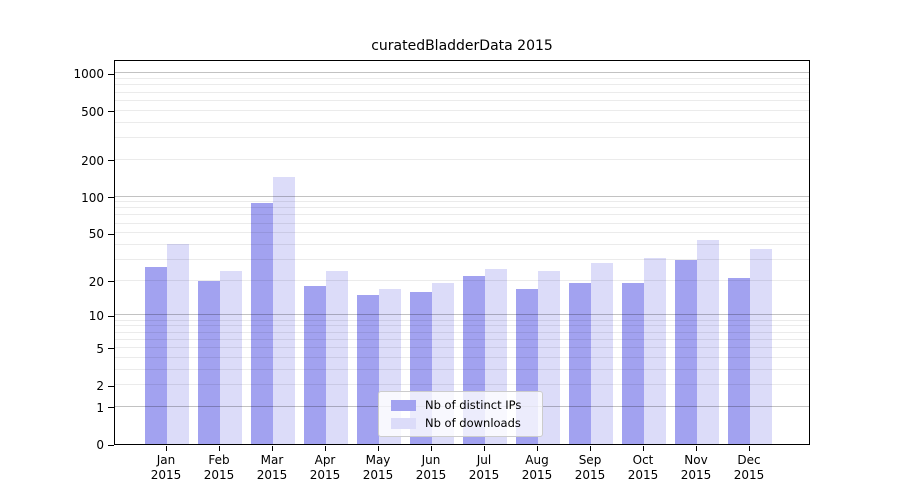 The height and width of the screenshot is (500, 900). Describe the element at coordinates (92, 197) in the screenshot. I see `y-tick-label: 100` at that location.